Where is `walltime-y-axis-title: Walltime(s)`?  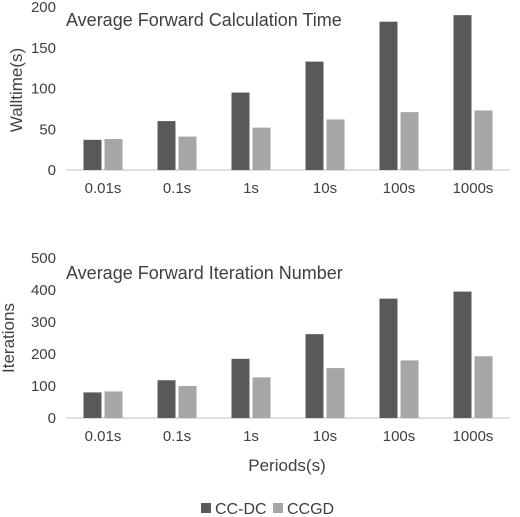
walltime-y-axis-title: Walltime(s) is located at coordinates (16, 90).